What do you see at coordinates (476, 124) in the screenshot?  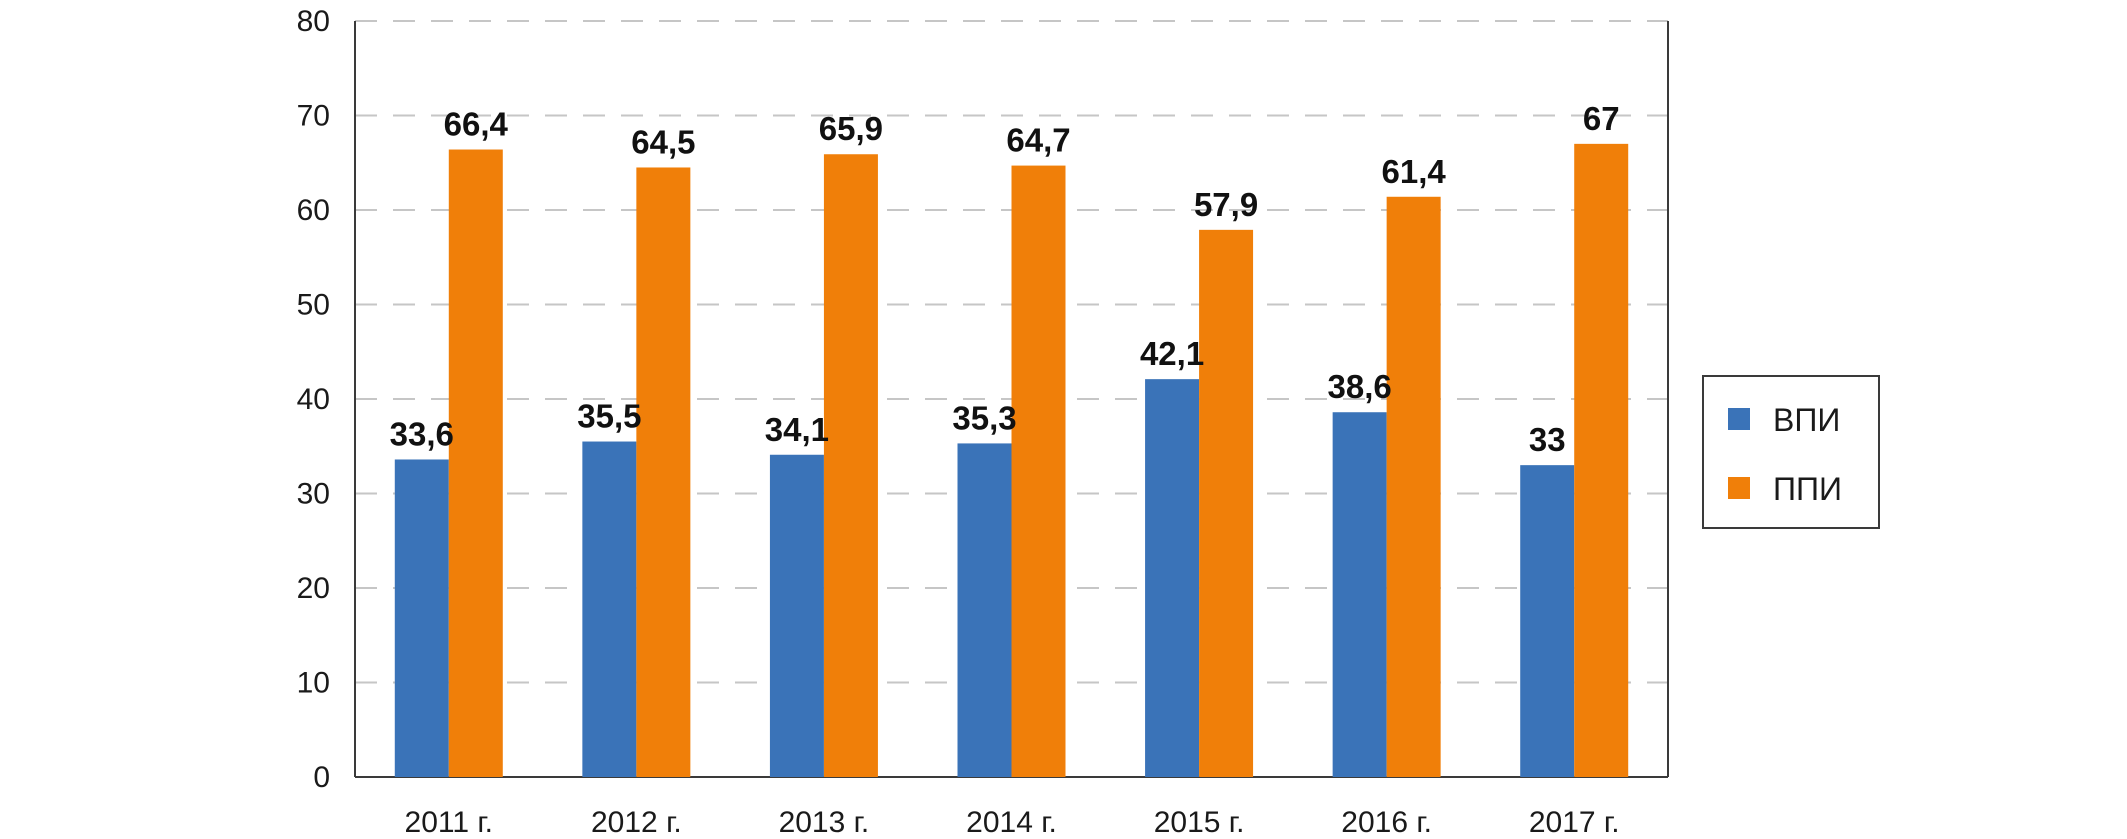 I see `data-label: 66,4` at bounding box center [476, 124].